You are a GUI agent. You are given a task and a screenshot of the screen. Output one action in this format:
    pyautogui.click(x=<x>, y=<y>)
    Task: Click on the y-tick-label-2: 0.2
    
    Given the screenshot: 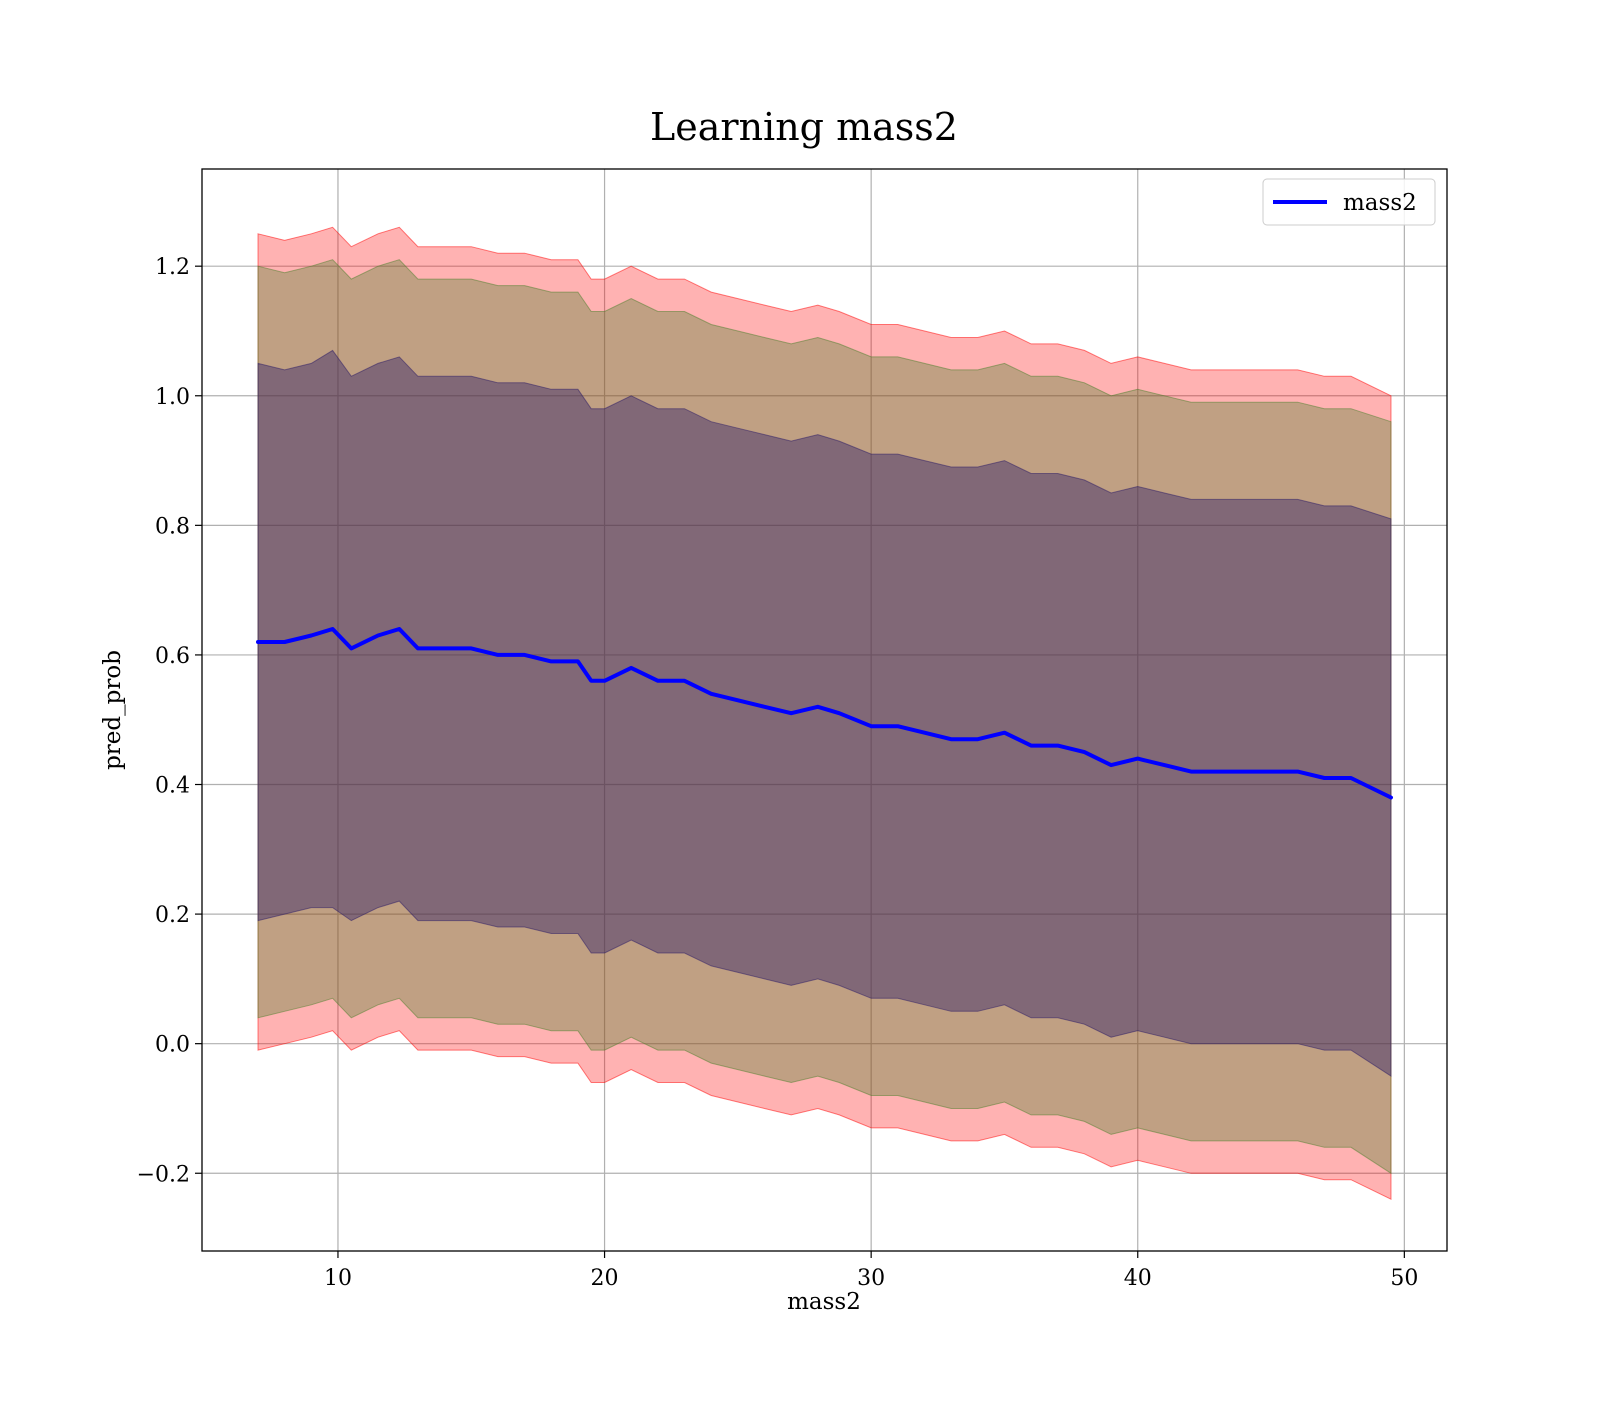 What is the action you would take?
    pyautogui.click(x=172, y=915)
    